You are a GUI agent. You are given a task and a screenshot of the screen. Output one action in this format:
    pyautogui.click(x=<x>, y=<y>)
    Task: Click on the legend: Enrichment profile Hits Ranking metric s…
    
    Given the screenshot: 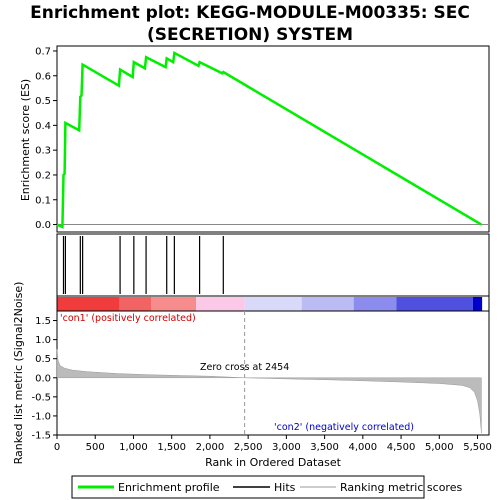 What is the action you would take?
    pyautogui.click(x=266, y=487)
    